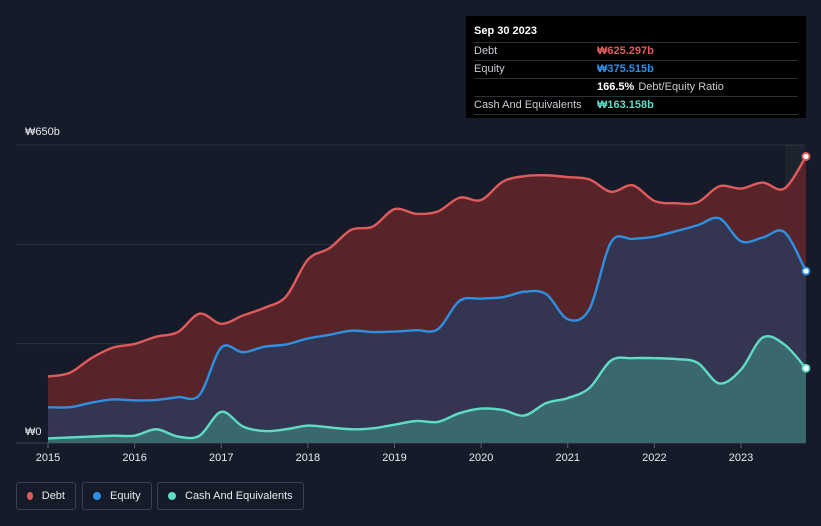 This screenshot has height=526, width=821. I want to click on equity-endpoint, so click(806, 271).